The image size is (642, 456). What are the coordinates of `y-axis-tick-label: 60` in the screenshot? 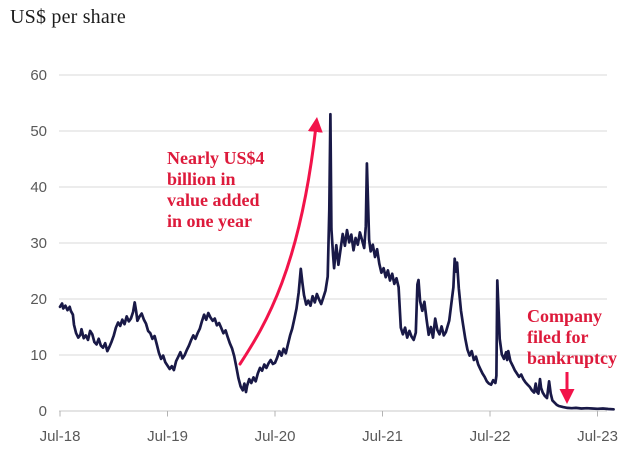 It's located at (38, 75).